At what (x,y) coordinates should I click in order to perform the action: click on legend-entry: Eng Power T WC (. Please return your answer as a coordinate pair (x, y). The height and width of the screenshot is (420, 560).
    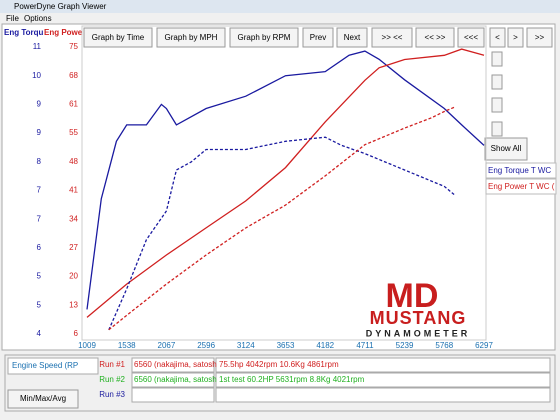
    Looking at the image, I should click on (521, 186).